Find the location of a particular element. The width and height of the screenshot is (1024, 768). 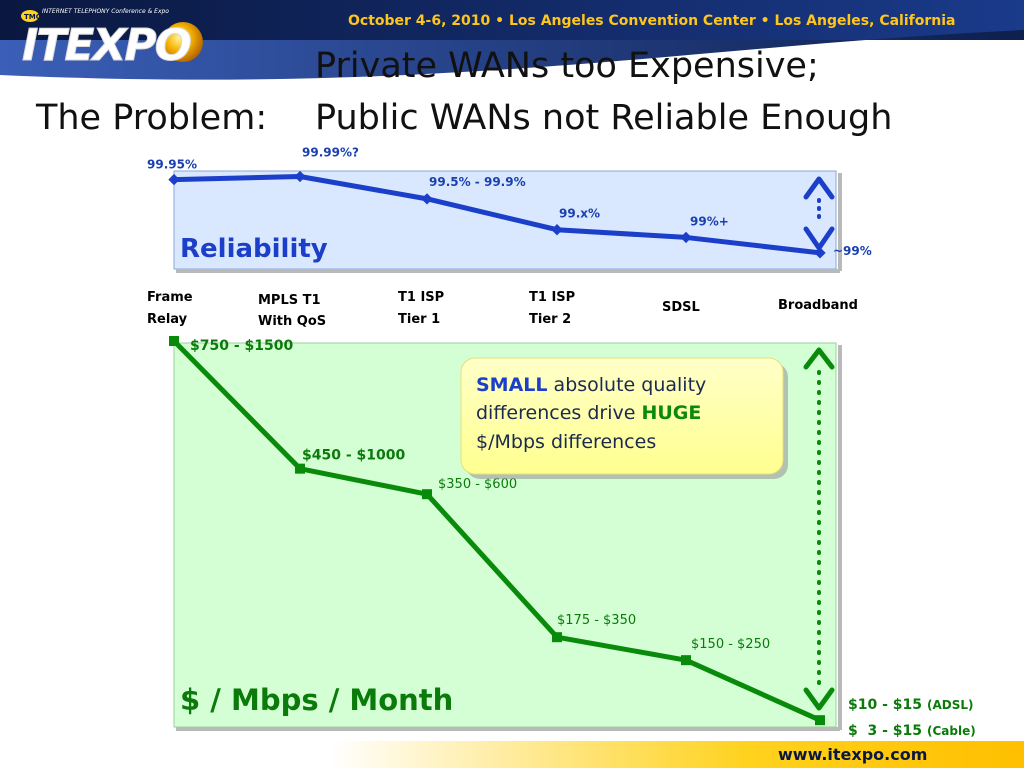

reliability-line is located at coordinates (497, 214).